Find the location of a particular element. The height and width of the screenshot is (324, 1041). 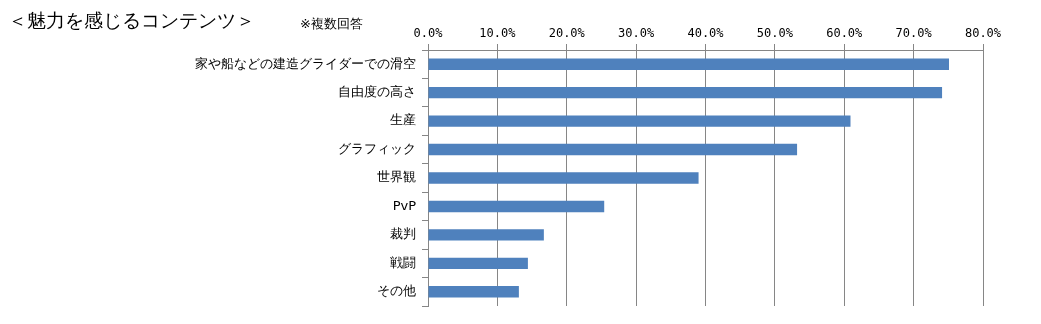

y-tick-label: 自由度の高さ is located at coordinates (377, 92).